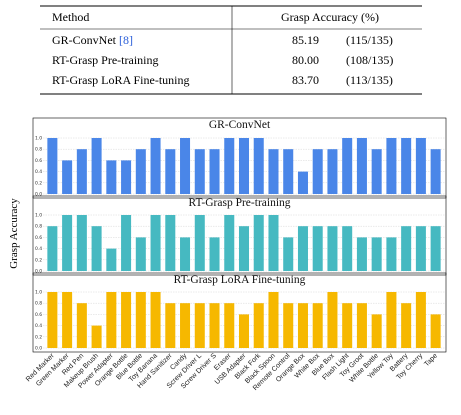  I want to click on x-tick-label: Tape, so click(431, 360).